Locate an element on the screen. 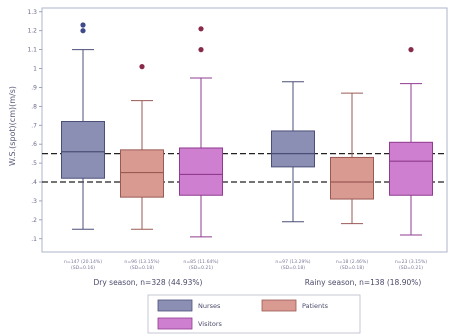  y-tick-label: .3 is located at coordinates (34, 201).